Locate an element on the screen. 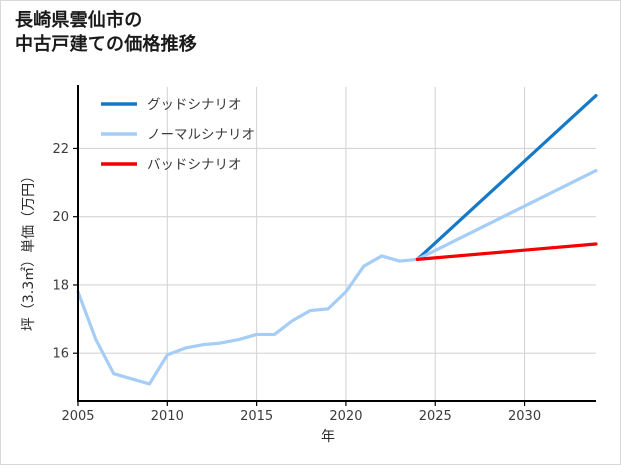  legend-label: バッドシナリオ is located at coordinates (194, 165).